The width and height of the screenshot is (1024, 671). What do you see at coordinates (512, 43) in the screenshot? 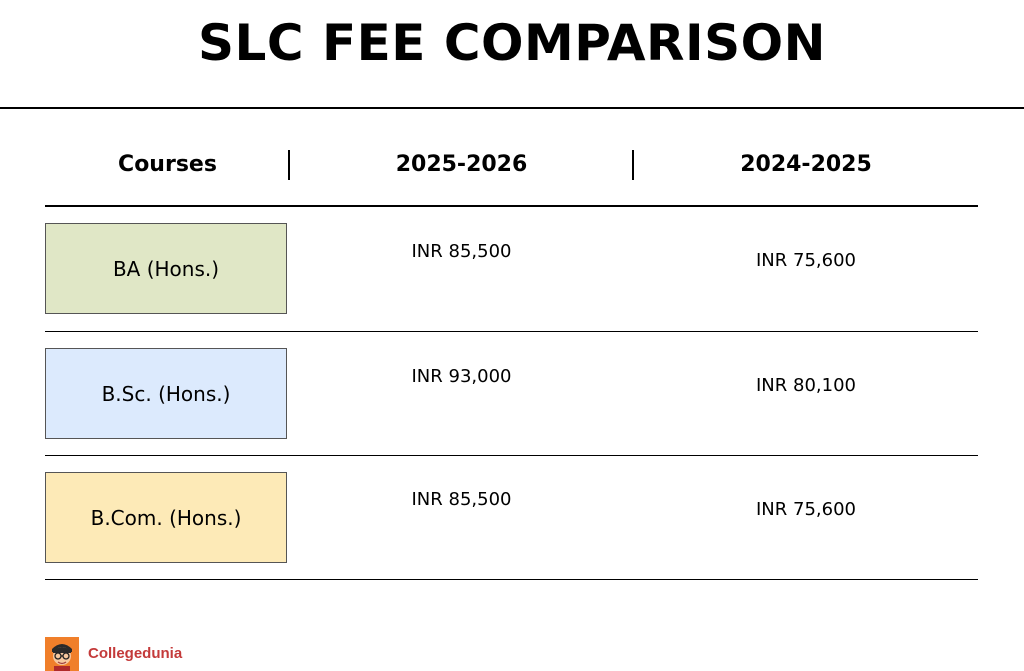
I see `page-title: SLC FEE COMPARISON` at bounding box center [512, 43].